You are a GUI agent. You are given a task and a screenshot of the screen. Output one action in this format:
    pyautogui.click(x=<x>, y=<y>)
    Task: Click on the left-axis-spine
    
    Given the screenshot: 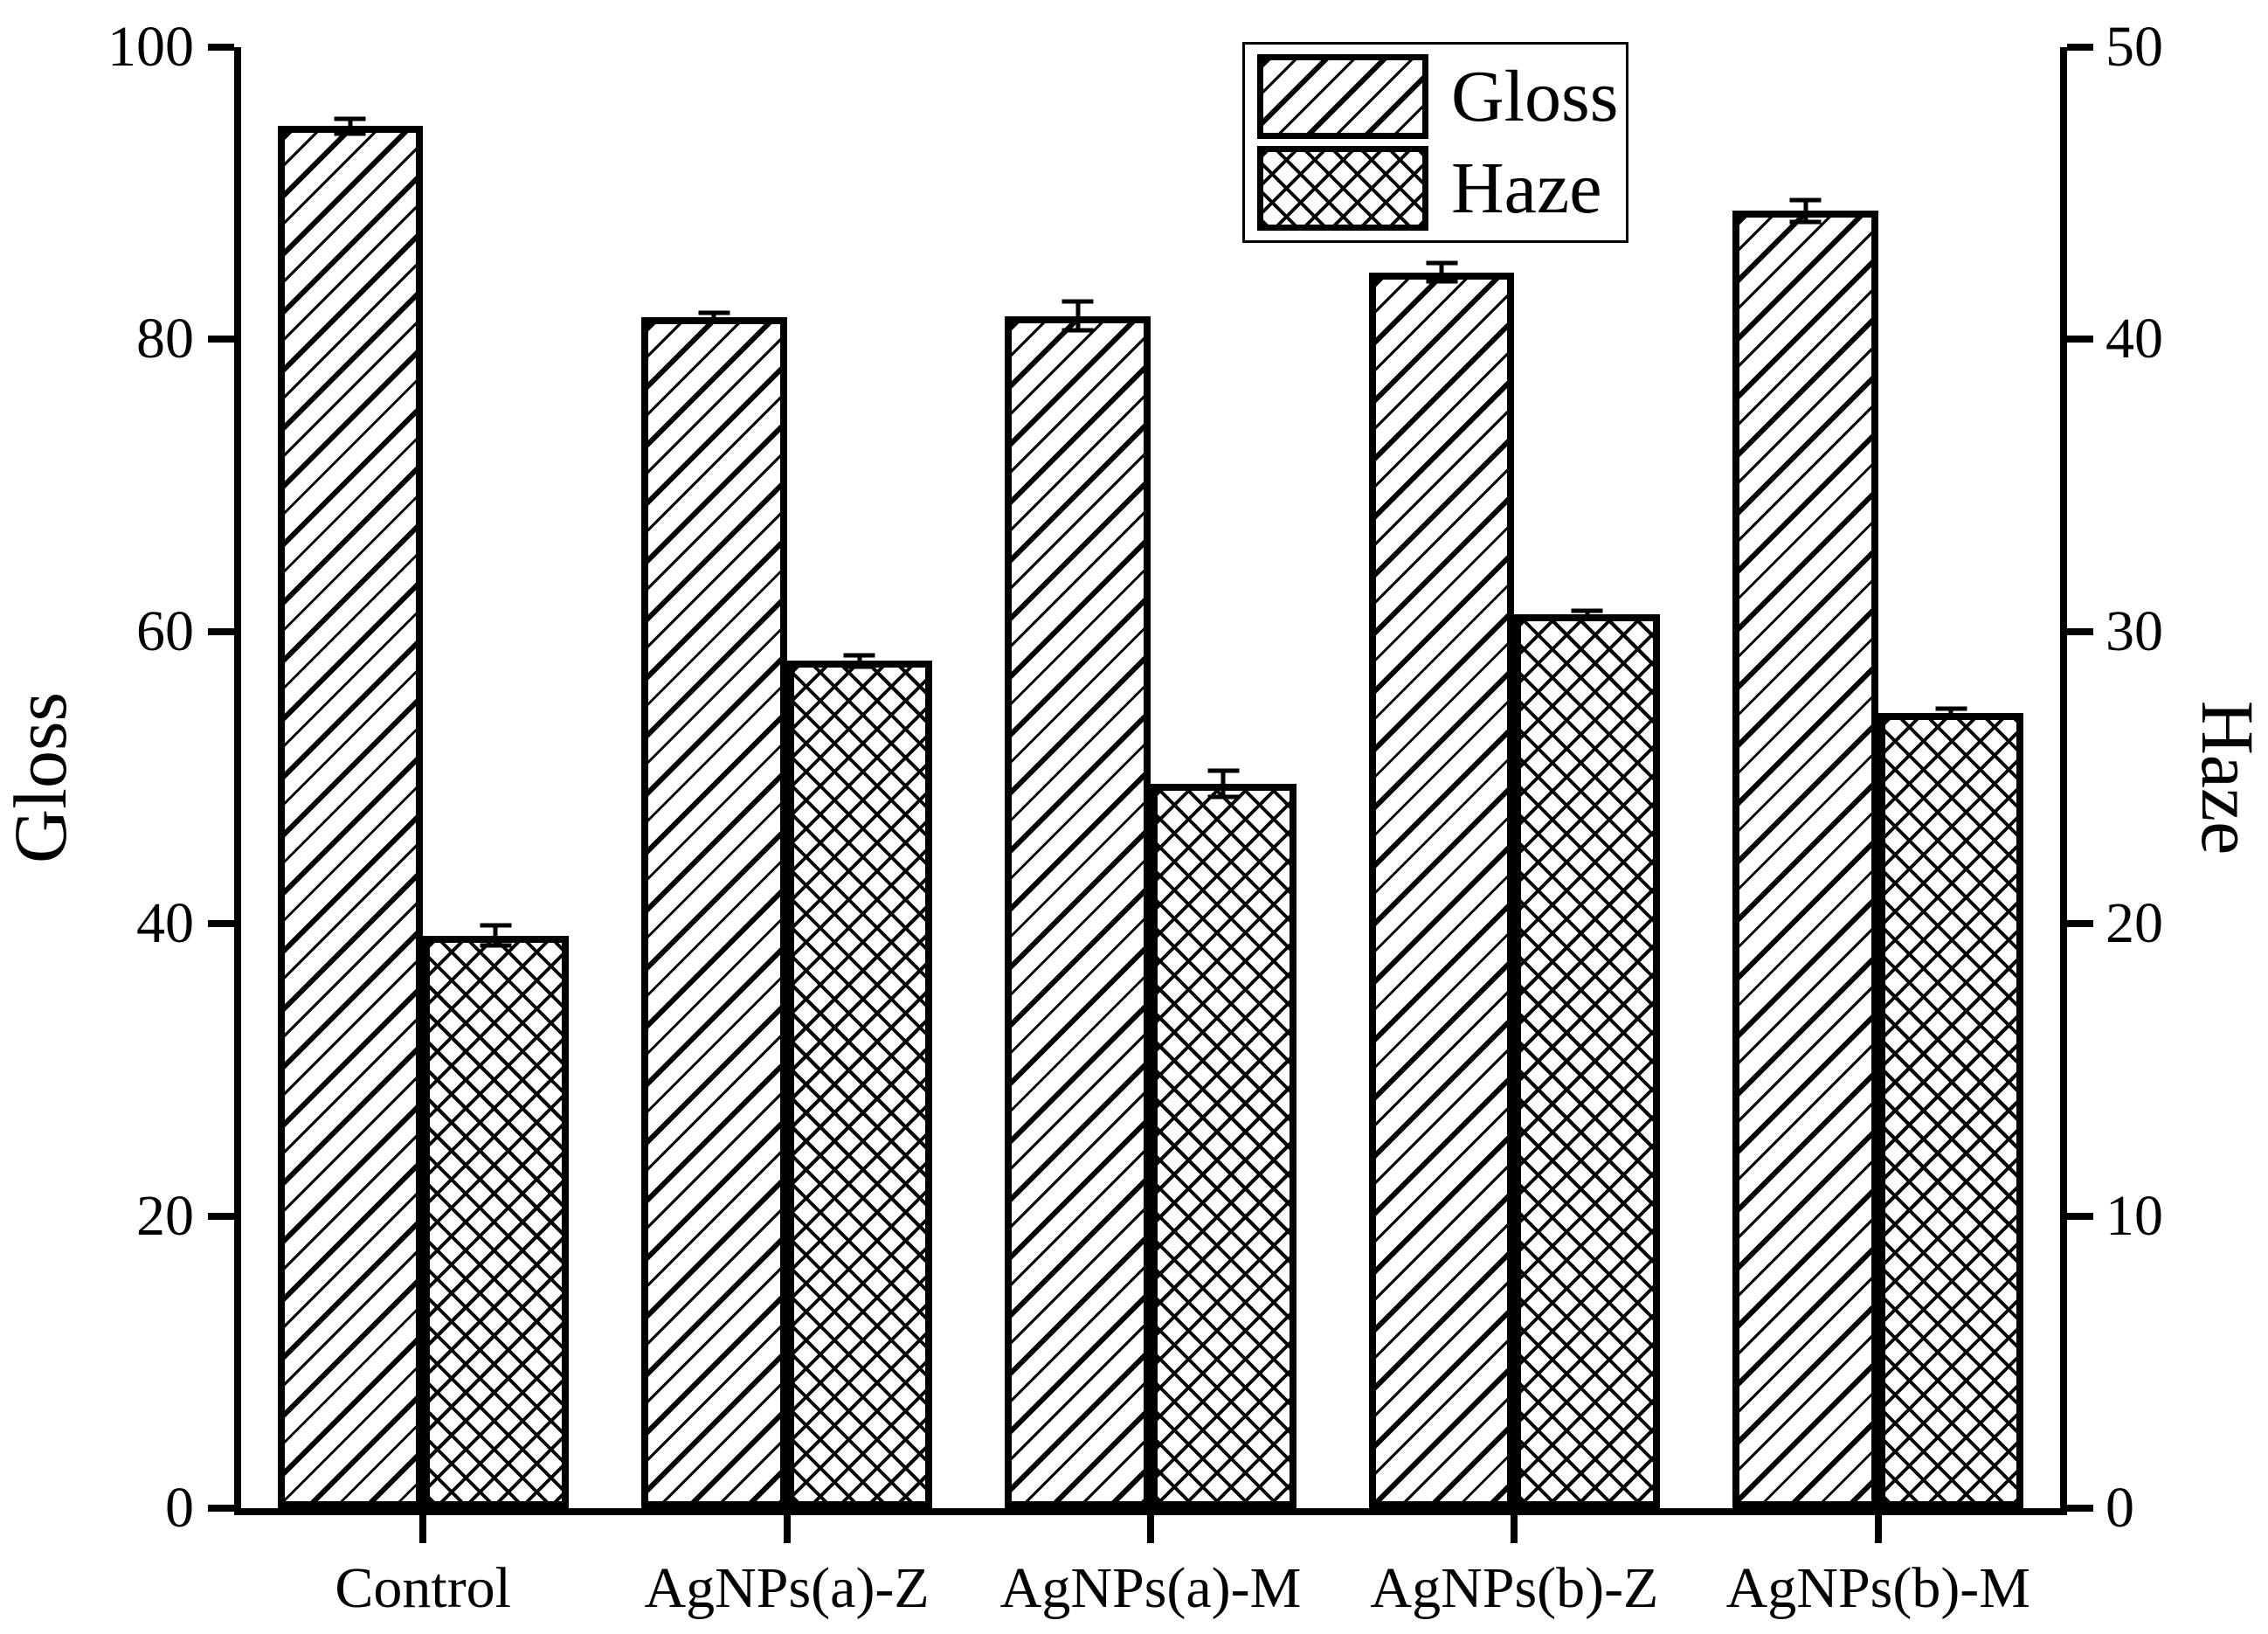 What is the action you would take?
    pyautogui.click(x=238, y=781)
    